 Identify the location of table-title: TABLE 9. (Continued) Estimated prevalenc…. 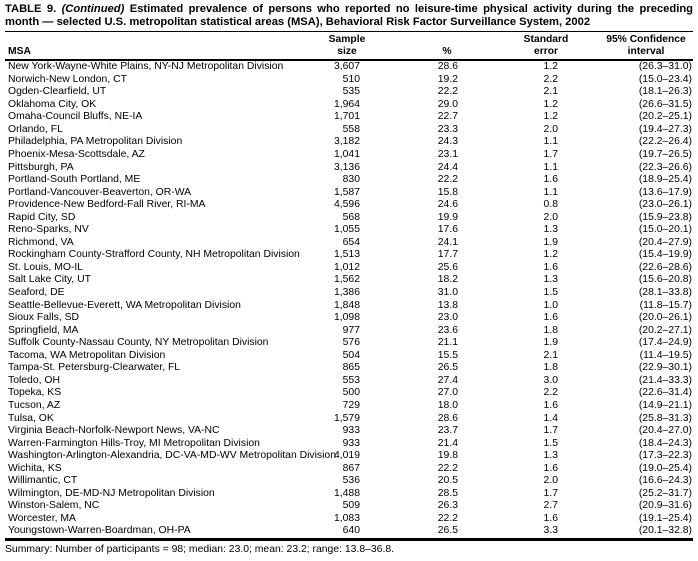
(349, 17).